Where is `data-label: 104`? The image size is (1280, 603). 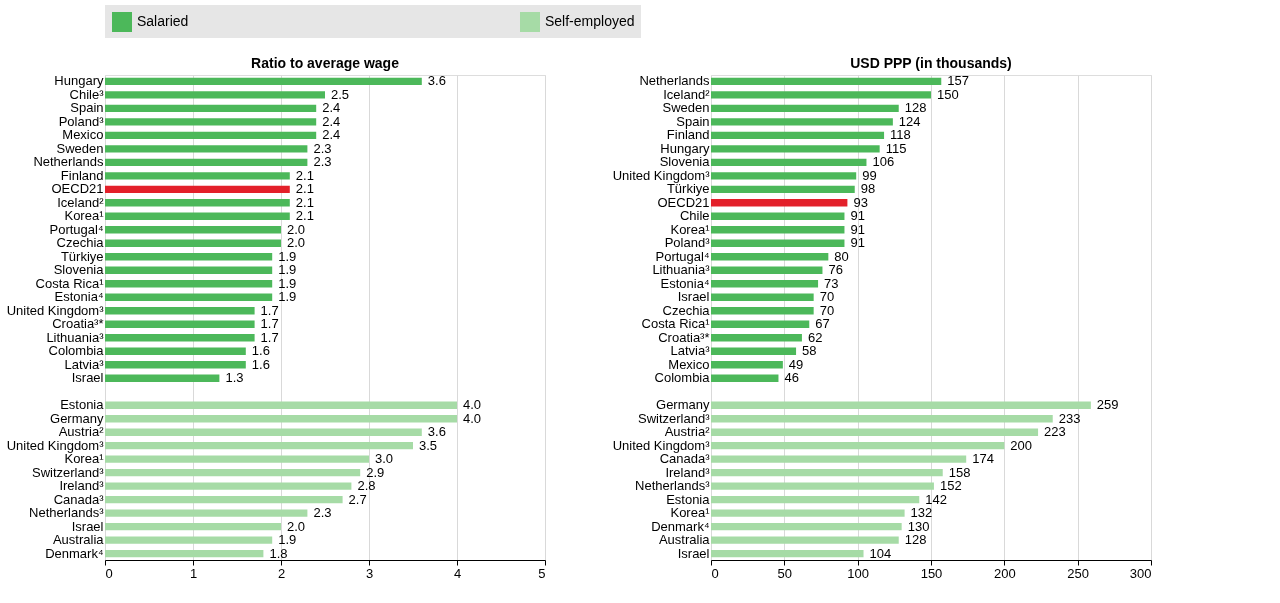 data-label: 104 is located at coordinates (880, 553).